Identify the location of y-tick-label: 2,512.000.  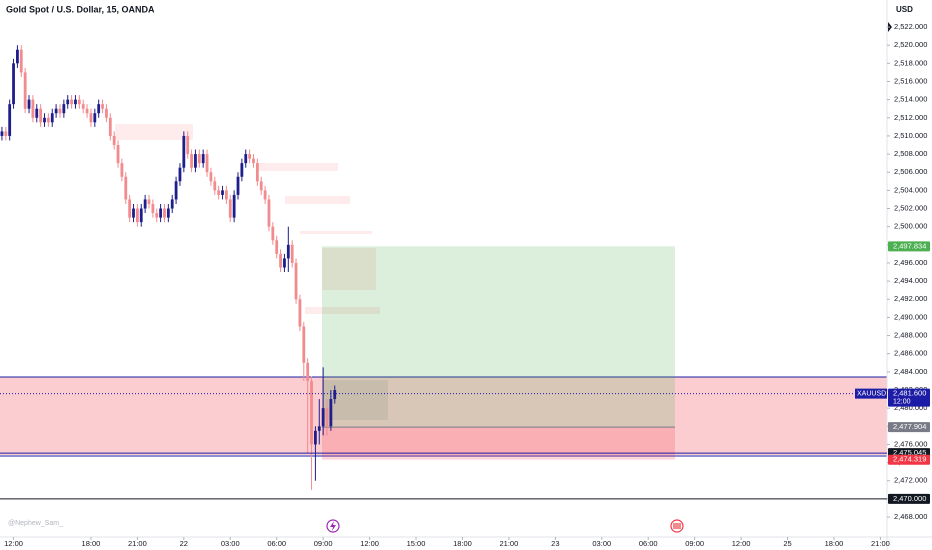
(910, 117).